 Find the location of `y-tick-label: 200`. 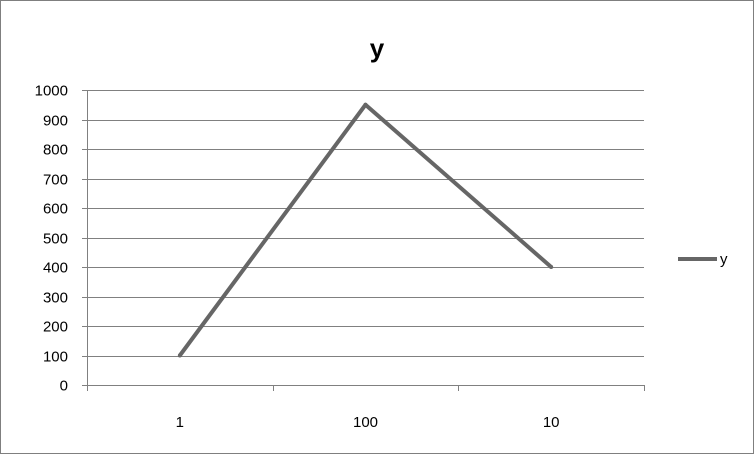

y-tick-label: 200 is located at coordinates (55, 327).